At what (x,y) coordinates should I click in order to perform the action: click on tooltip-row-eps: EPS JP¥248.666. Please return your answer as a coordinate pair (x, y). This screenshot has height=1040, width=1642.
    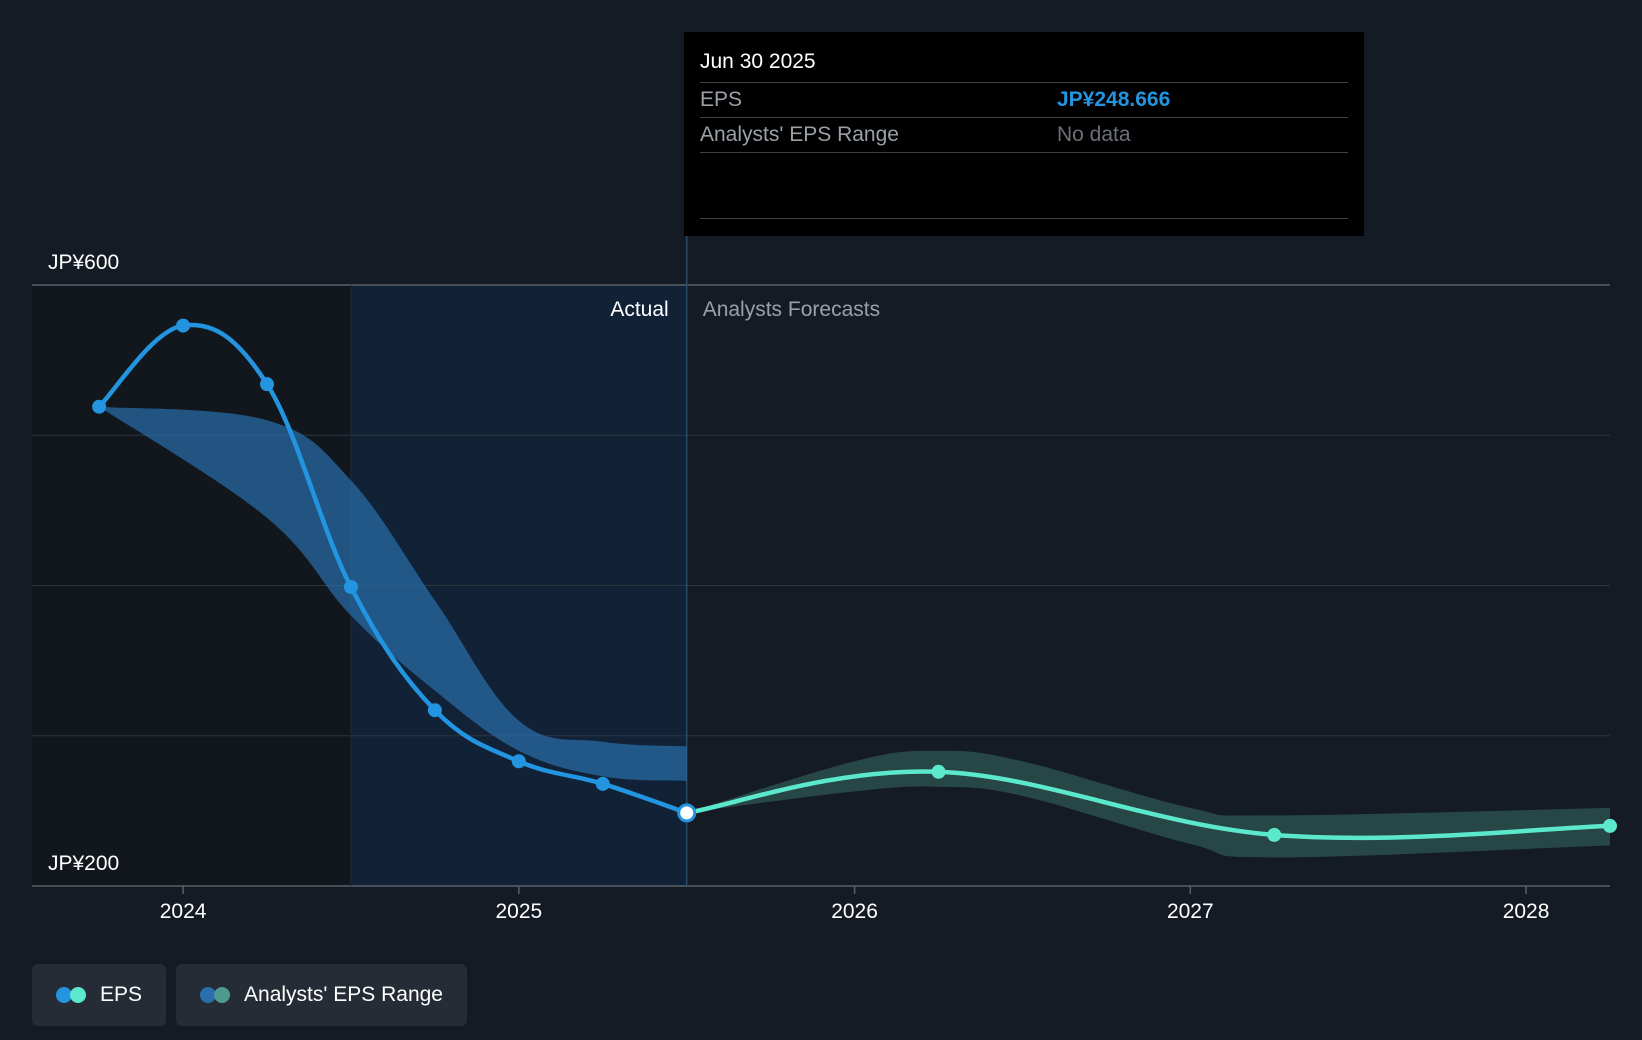
    Looking at the image, I should click on (1024, 100).